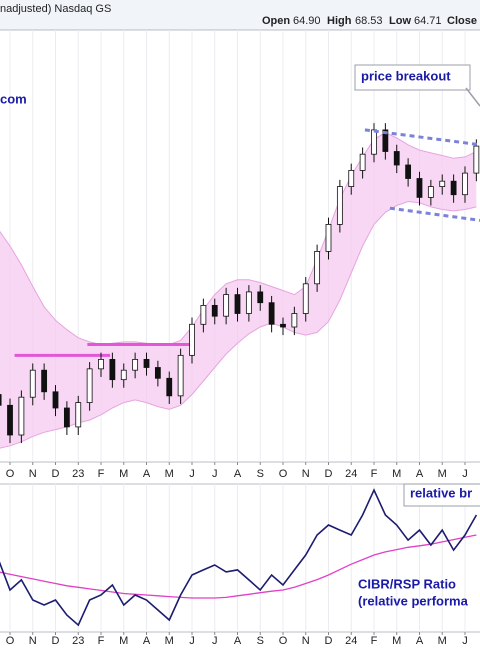  I want to click on quote-value: 64.71, so click(428, 21).